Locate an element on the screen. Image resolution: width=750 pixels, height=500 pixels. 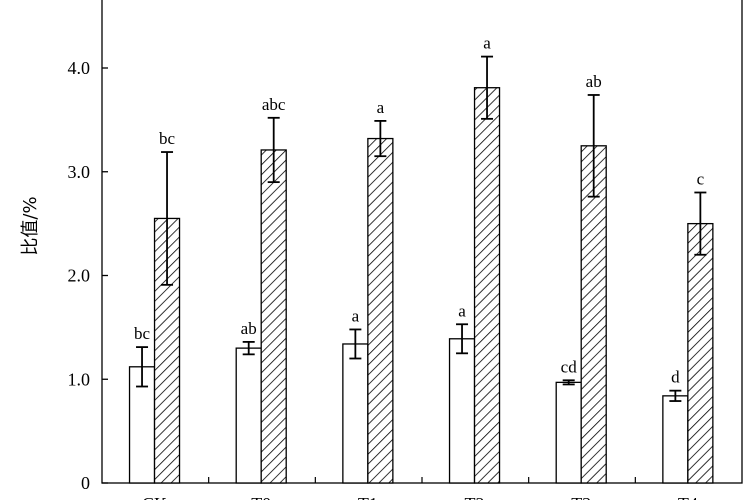
significance-label: cd is located at coordinates (569, 366).